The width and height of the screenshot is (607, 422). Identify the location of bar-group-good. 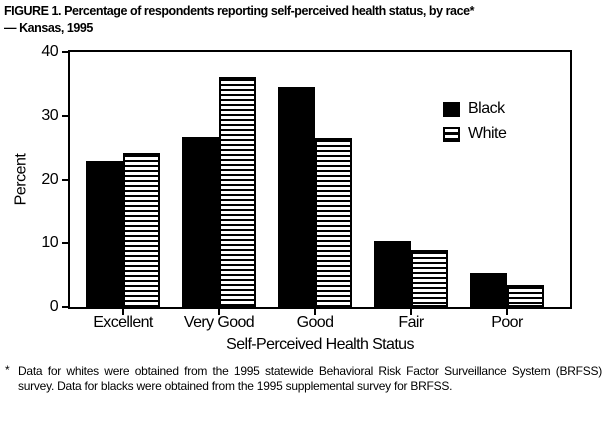
(315, 179).